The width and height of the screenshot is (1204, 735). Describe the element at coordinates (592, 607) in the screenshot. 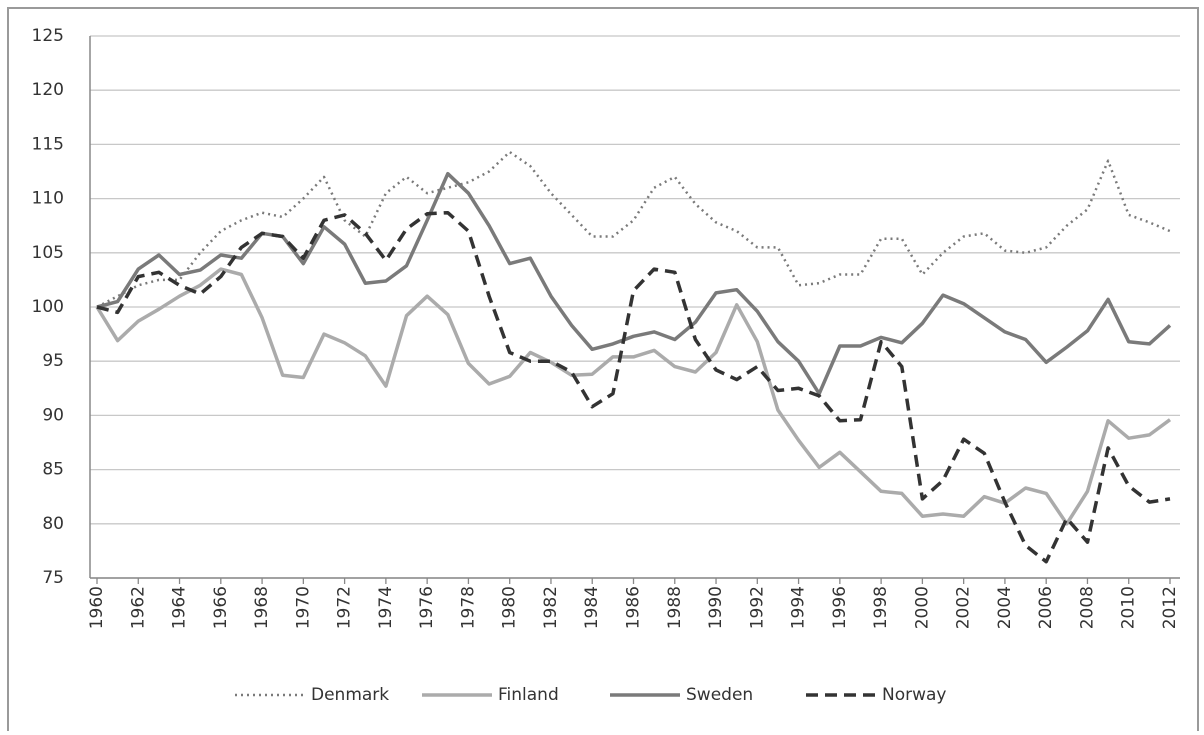

I see `x-tick-label: 1984` at that location.